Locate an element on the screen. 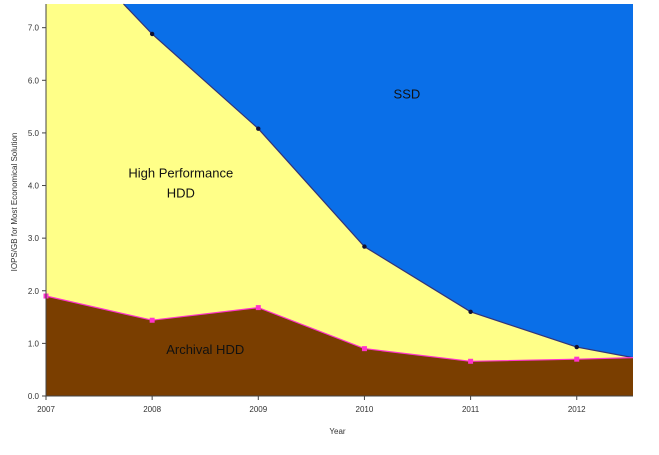 The image size is (659, 455). x-axis-title: Year is located at coordinates (337, 431).